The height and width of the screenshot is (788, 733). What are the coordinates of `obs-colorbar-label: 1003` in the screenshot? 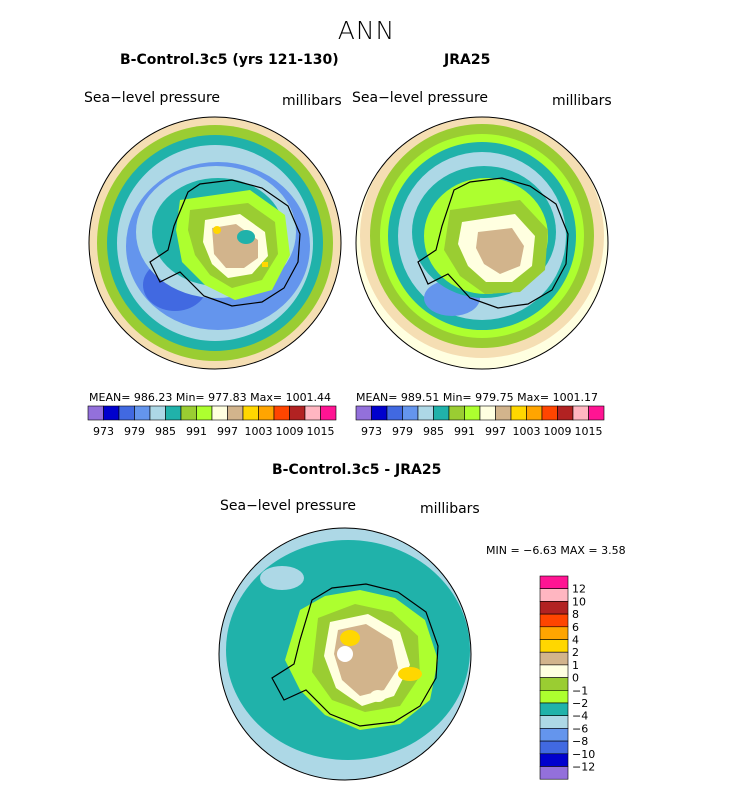 It's located at (527, 431).